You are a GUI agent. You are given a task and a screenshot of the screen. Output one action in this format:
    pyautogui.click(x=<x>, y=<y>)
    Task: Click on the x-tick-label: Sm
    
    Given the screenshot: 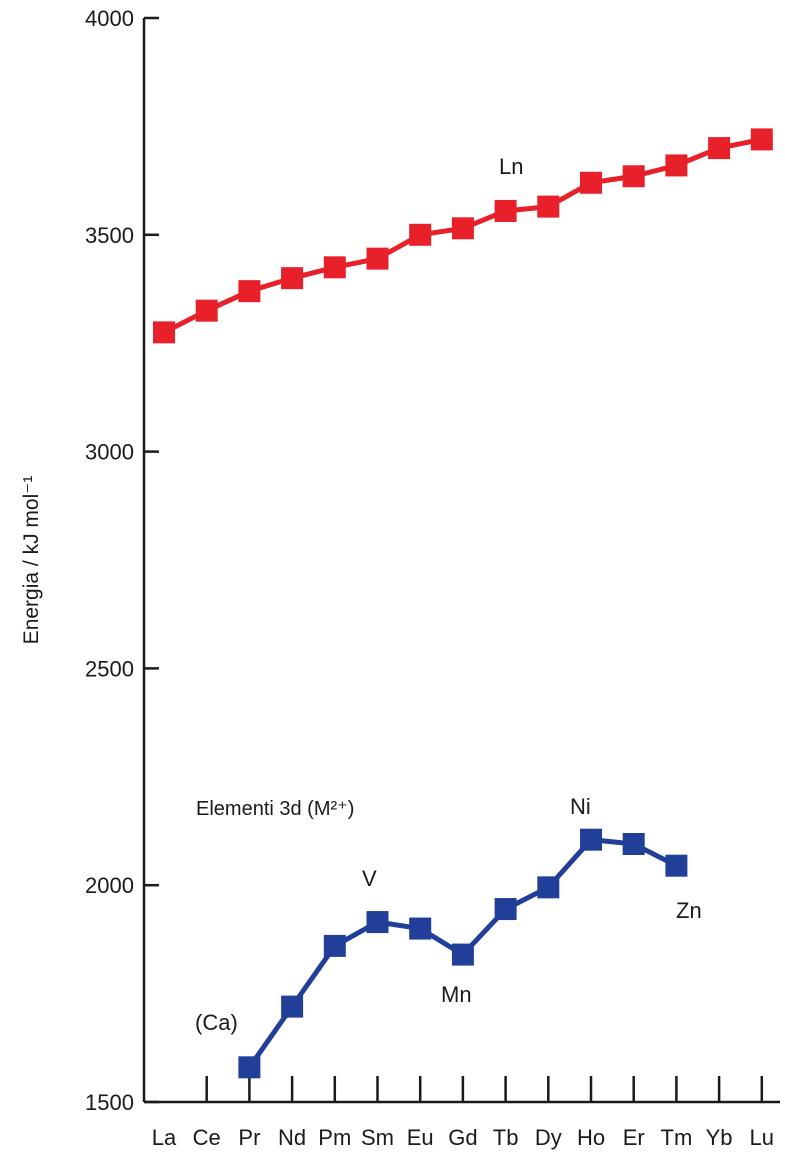 What is the action you would take?
    pyautogui.click(x=377, y=1137)
    